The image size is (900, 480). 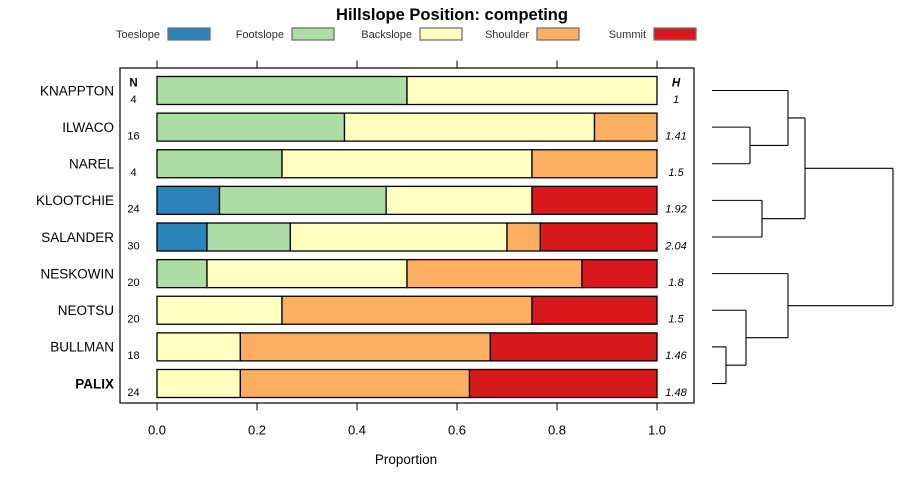 I want to click on legend-swatch-summit, so click(x=675, y=34).